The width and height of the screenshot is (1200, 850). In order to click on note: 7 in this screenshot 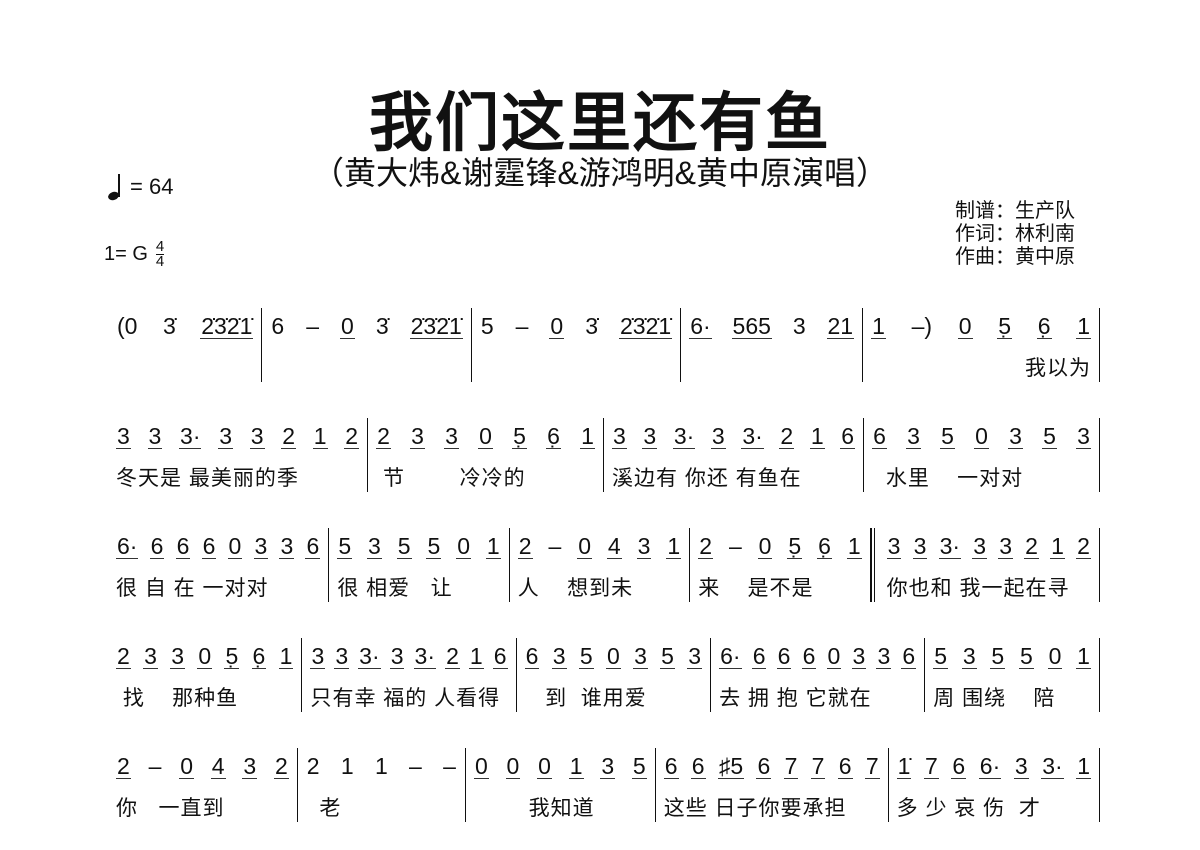, I will do `click(818, 765)`.